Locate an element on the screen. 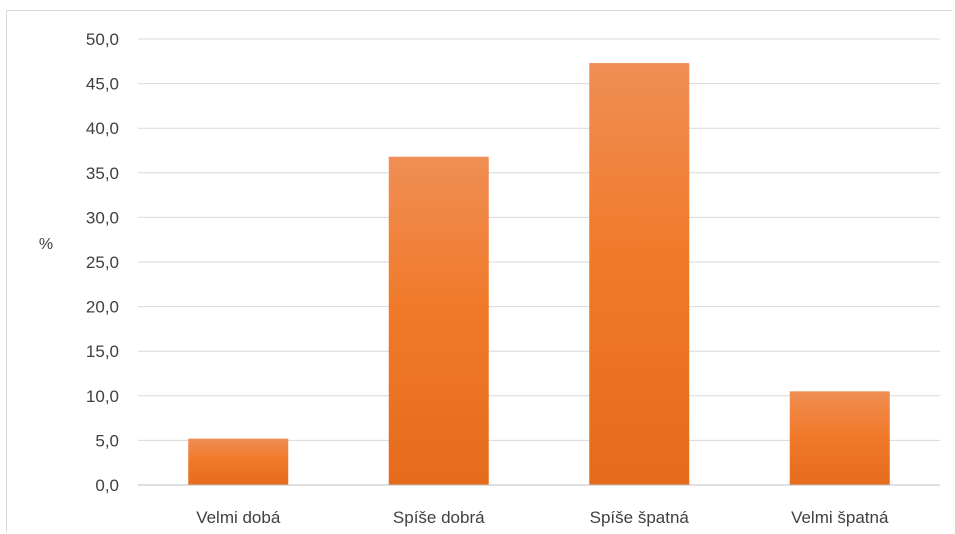  y-tick-label: 35,0 is located at coordinates (102, 173).